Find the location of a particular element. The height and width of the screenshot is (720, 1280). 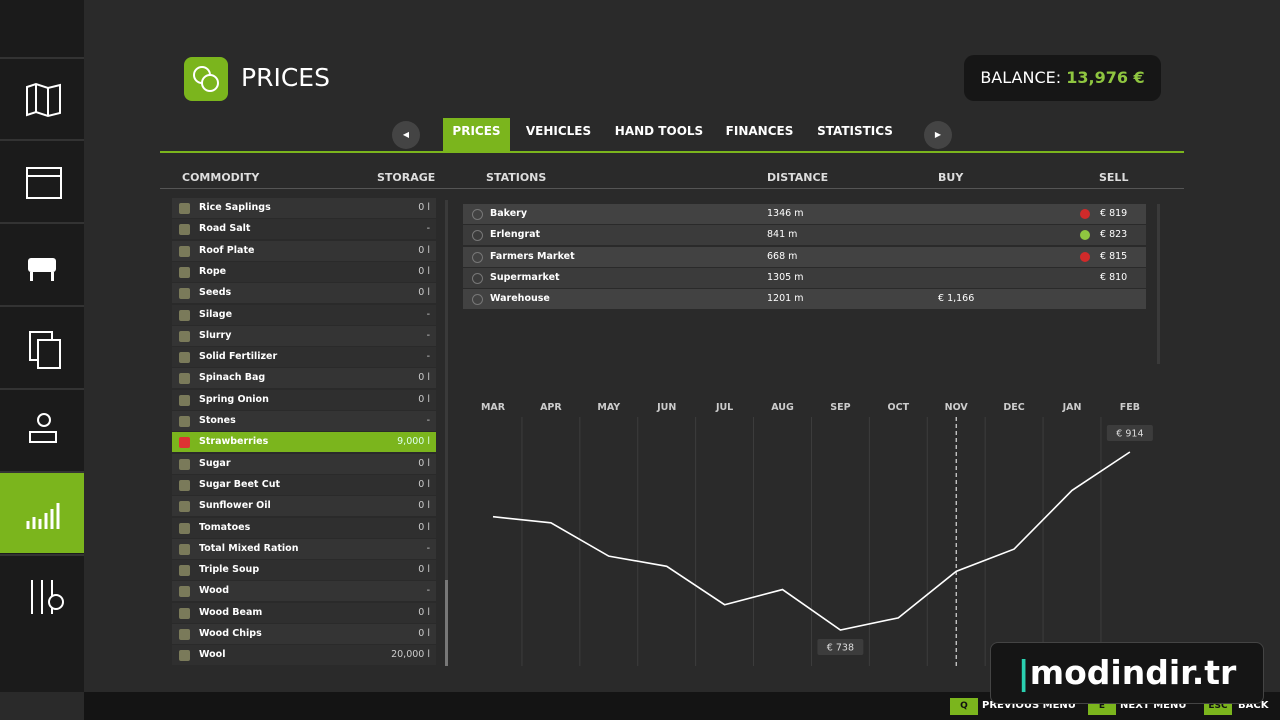

commodity-row: Sugar Beet Cut 0 l is located at coordinates (304, 484).